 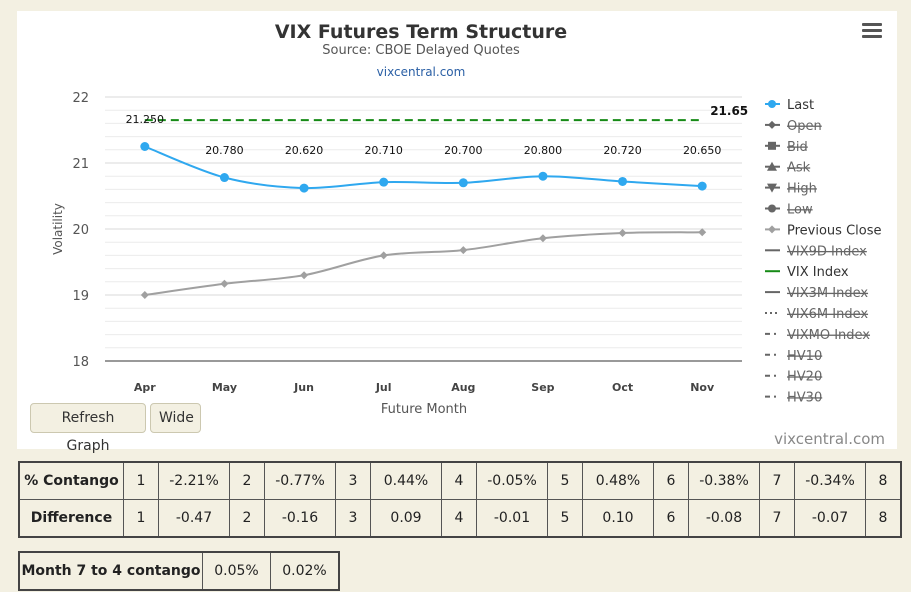 I want to click on table-cell: 4, so click(x=459, y=518).